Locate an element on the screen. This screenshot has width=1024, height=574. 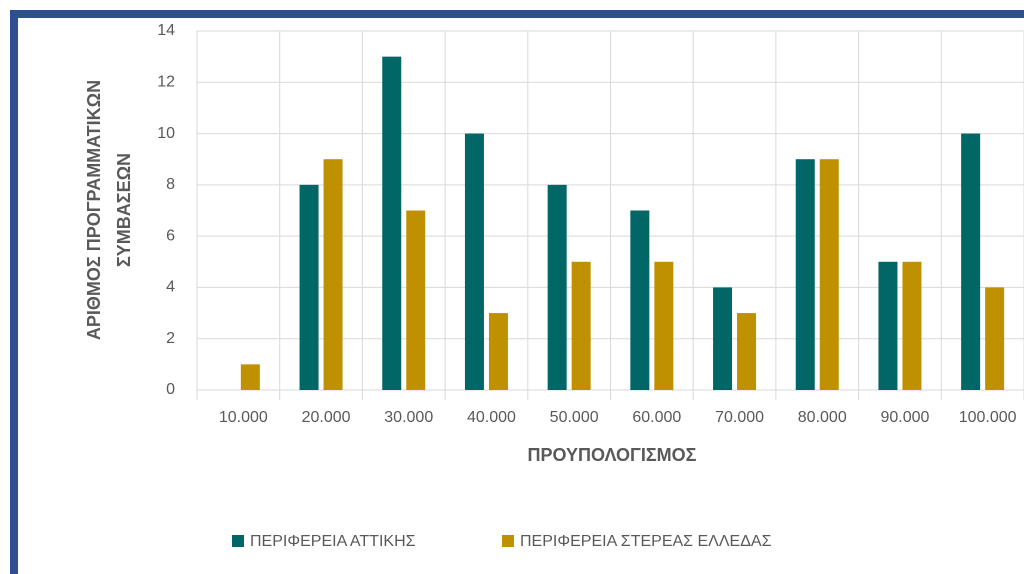
y-tick-label: 14 is located at coordinates (166, 30).